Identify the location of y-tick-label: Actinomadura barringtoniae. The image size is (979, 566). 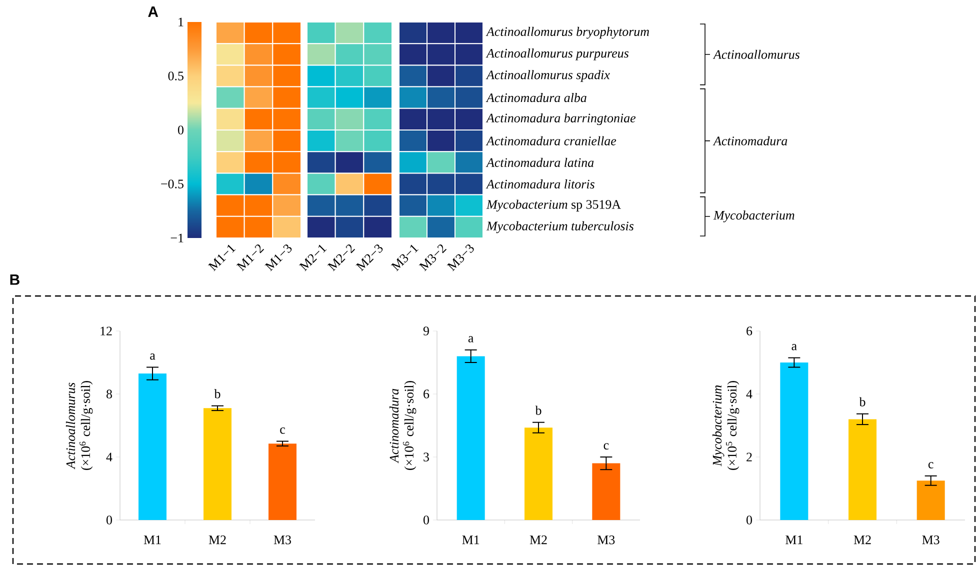
(561, 119).